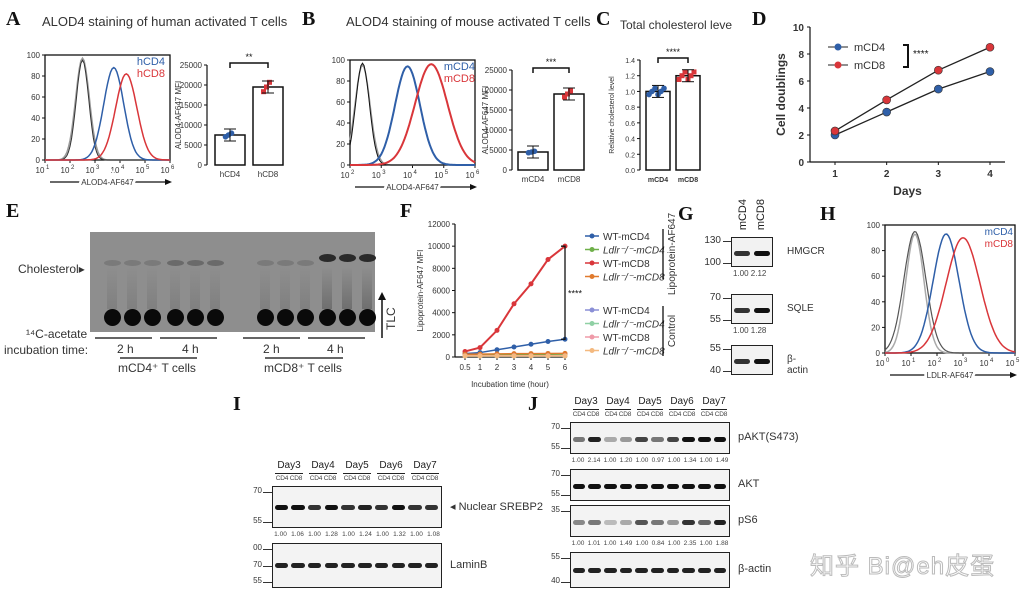 The width and height of the screenshot is (1029, 603). I want to click on bar-hCD4, so click(230, 150).